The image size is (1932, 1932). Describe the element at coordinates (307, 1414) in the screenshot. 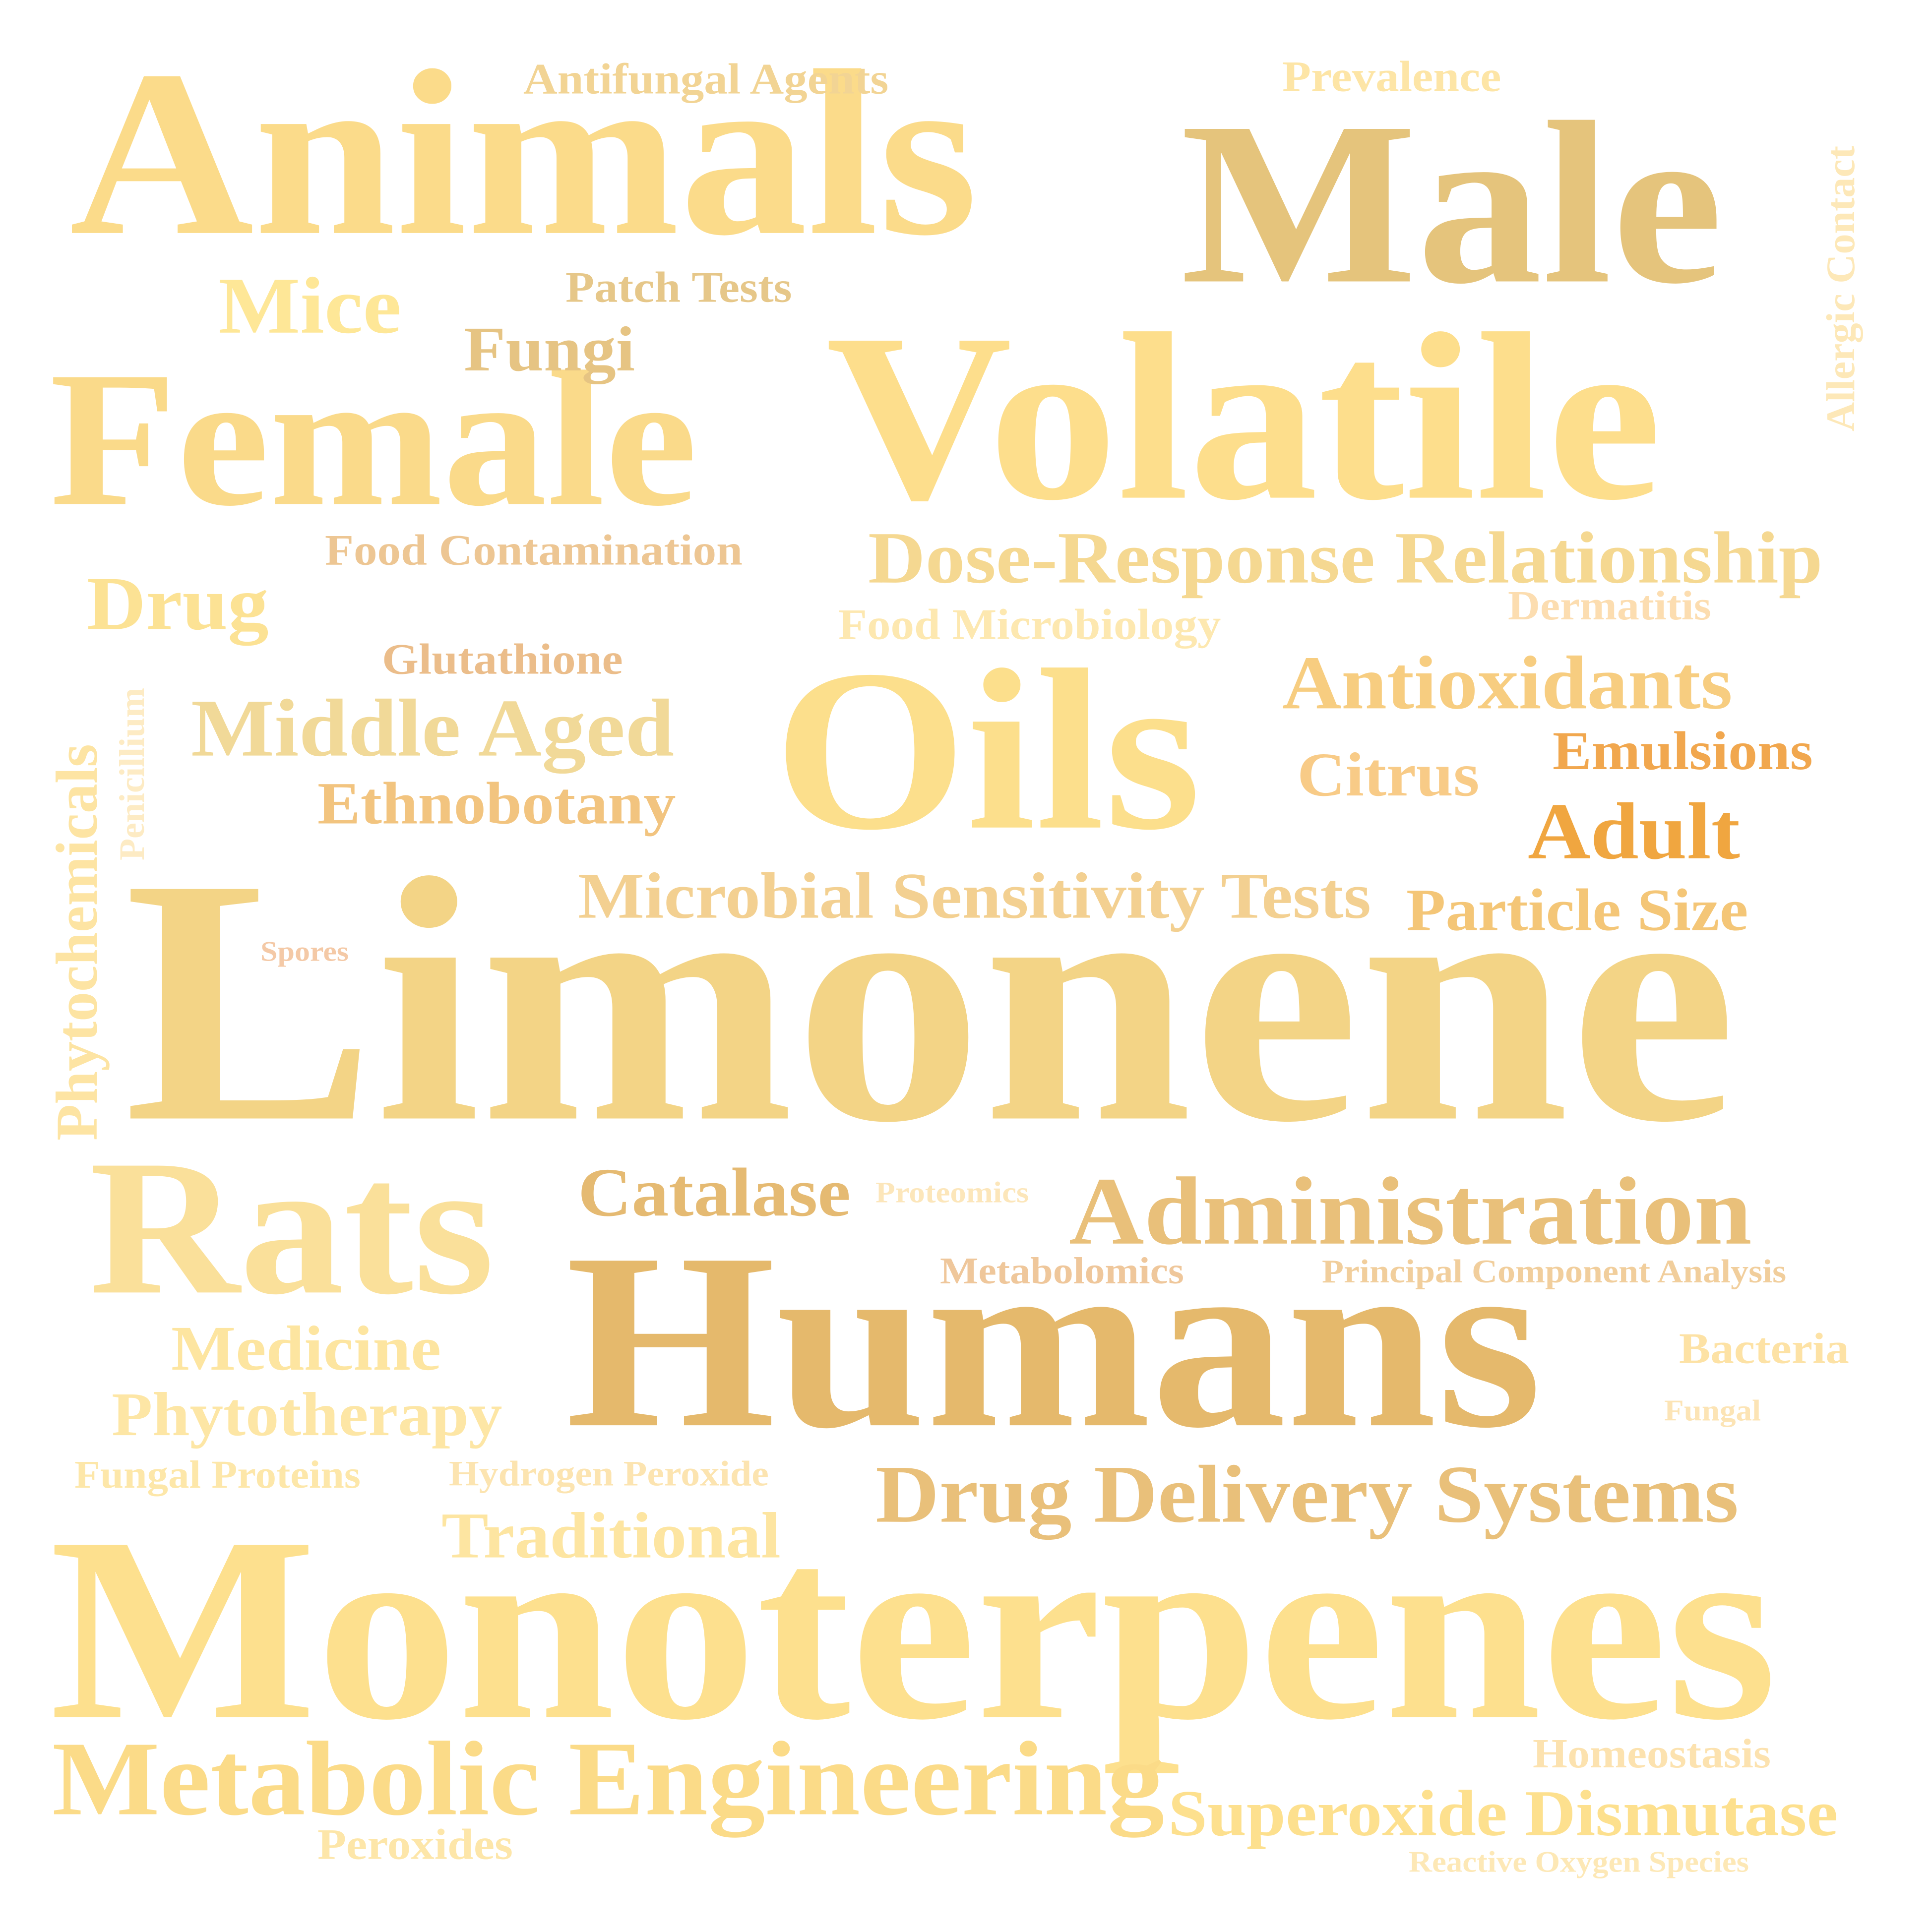

I see `word-phytotherapy: Phytotherapy` at that location.